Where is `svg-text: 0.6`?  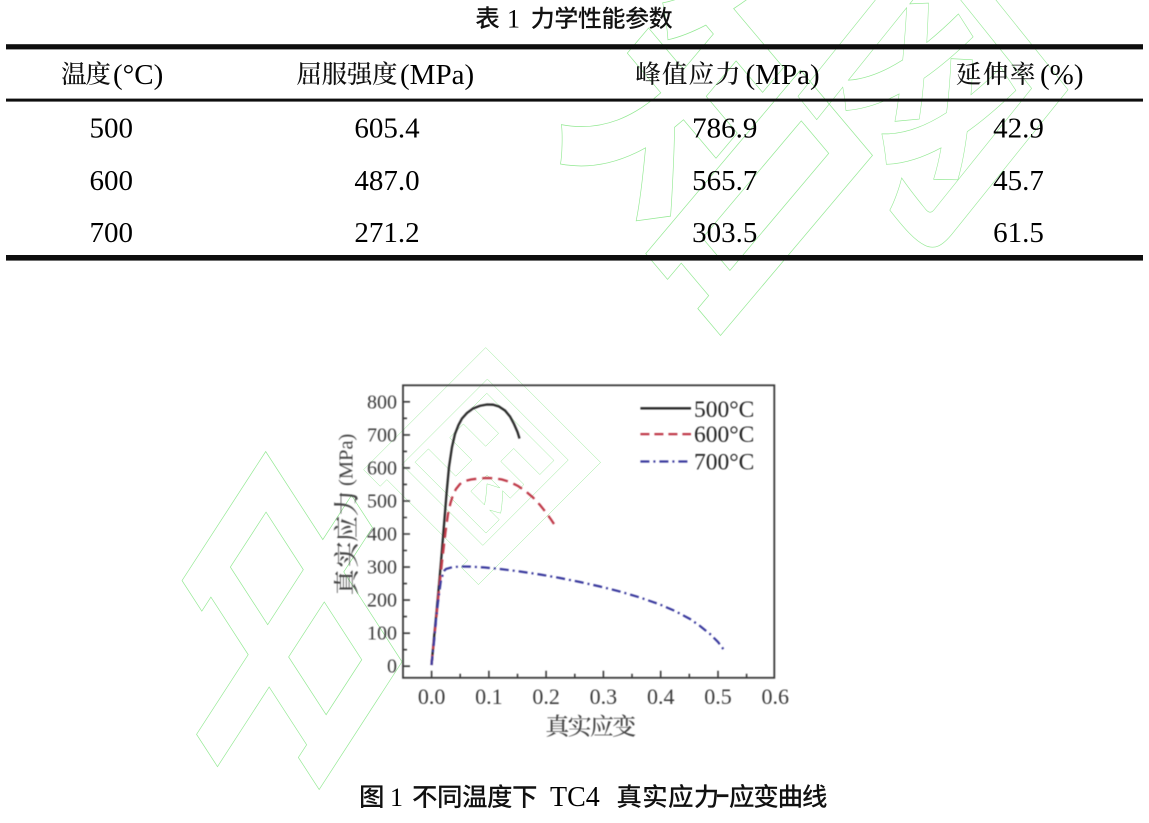 svg-text: 0.6 is located at coordinates (775, 696).